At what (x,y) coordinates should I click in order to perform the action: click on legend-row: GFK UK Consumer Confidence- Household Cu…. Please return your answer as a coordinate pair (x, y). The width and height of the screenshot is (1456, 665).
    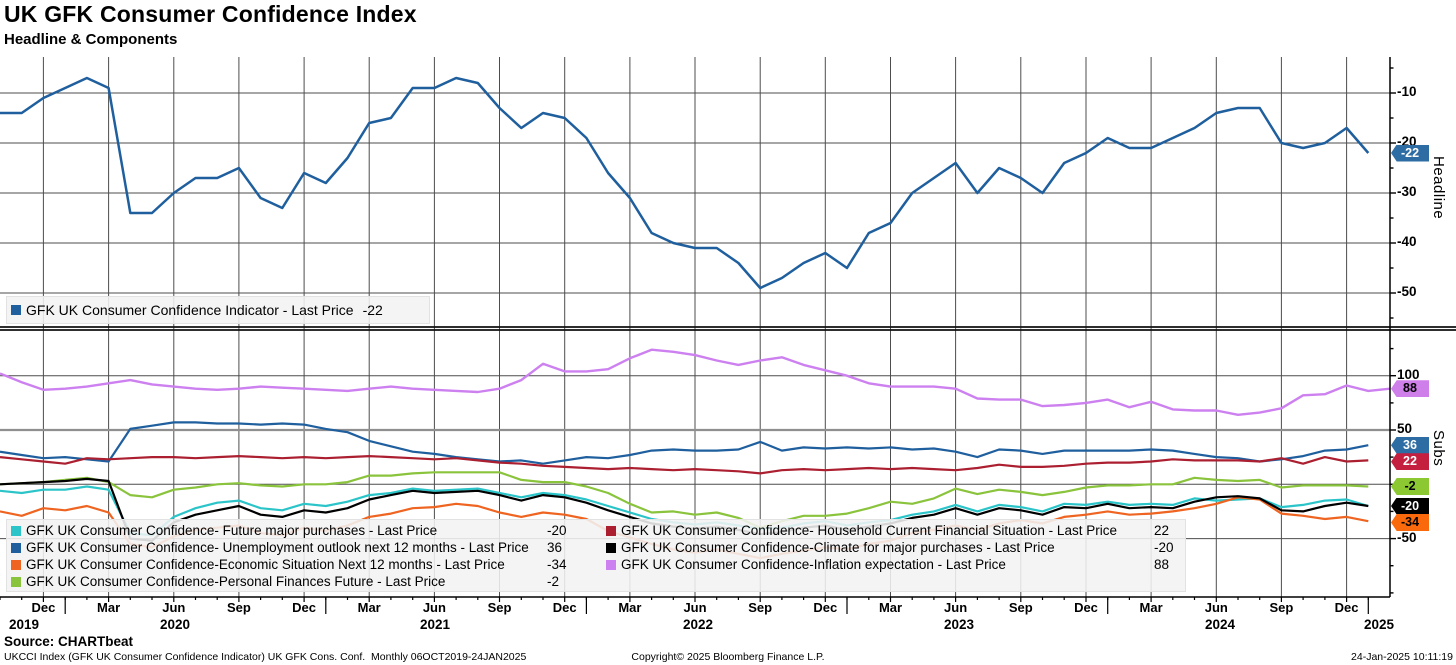
    Looking at the image, I should click on (893, 530).